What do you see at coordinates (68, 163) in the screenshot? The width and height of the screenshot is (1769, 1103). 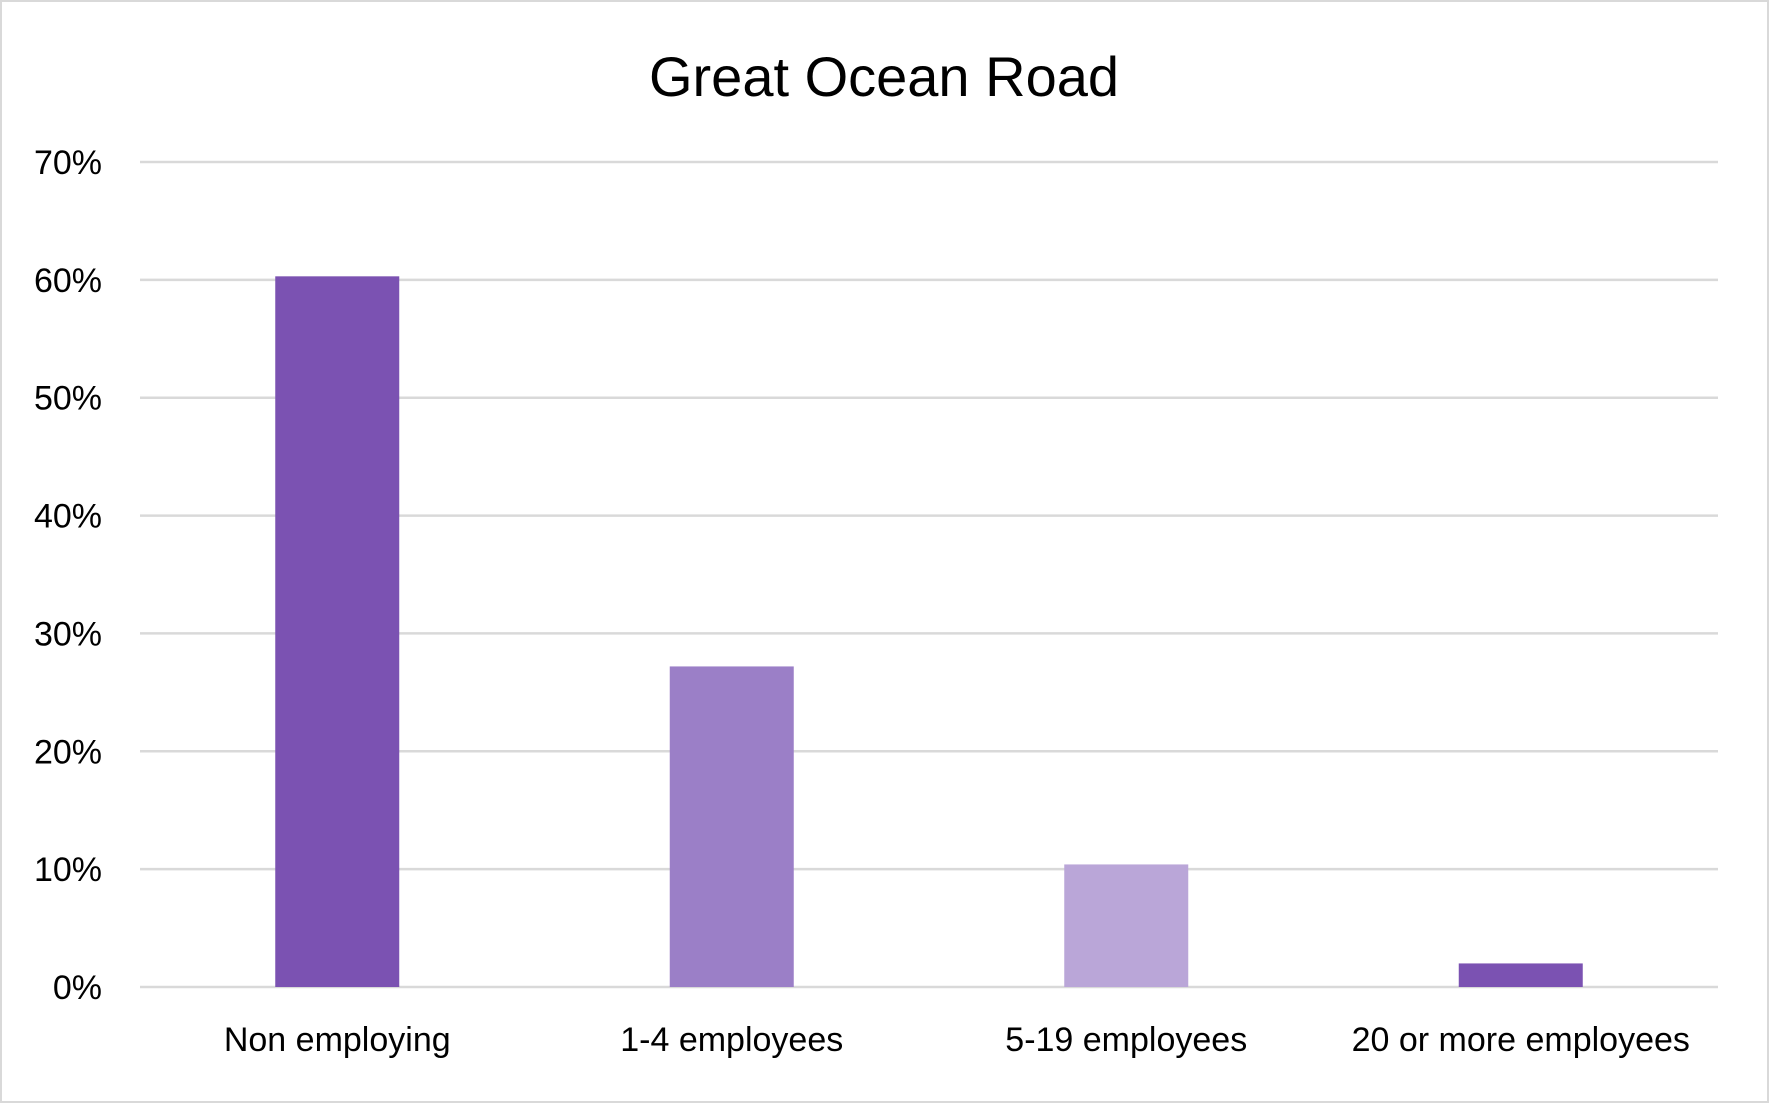 I see `y-tick-label: 70%` at bounding box center [68, 163].